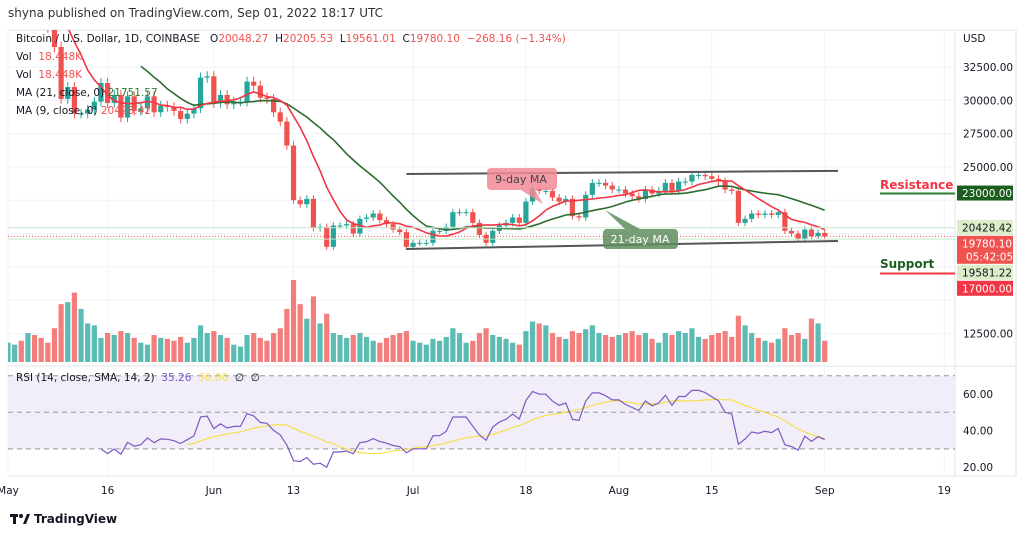 Image resolution: width=1024 pixels, height=536 pixels. Describe the element at coordinates (132, 93) in the screenshot. I see `ma21-value: 21751.57` at that location.